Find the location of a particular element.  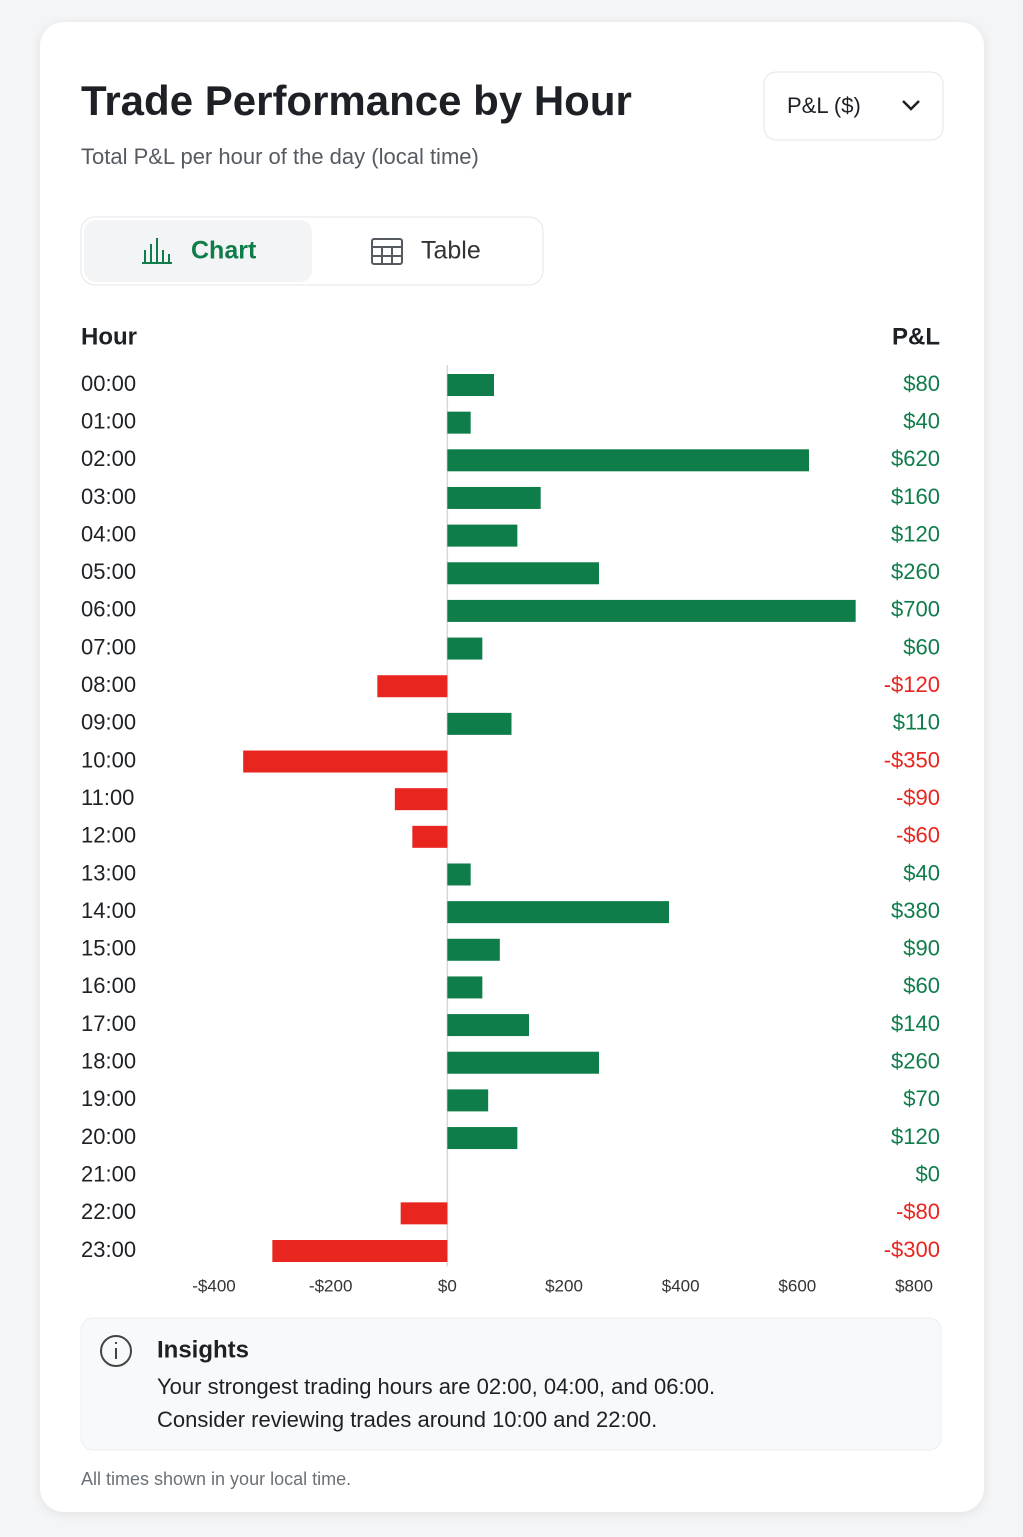

value-label: -$90 is located at coordinates (918, 797).